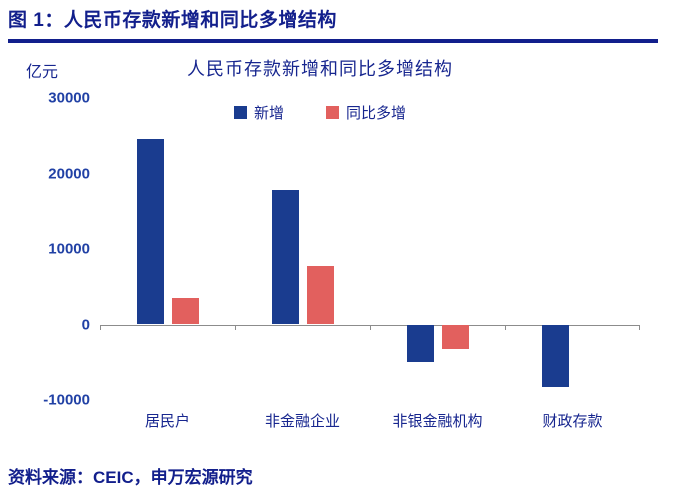 The width and height of the screenshot is (686, 496). Describe the element at coordinates (370, 420) in the screenshot. I see `x-axis-category-labels: 居民户 非金融企业 非银金融机构 财政存款` at that location.